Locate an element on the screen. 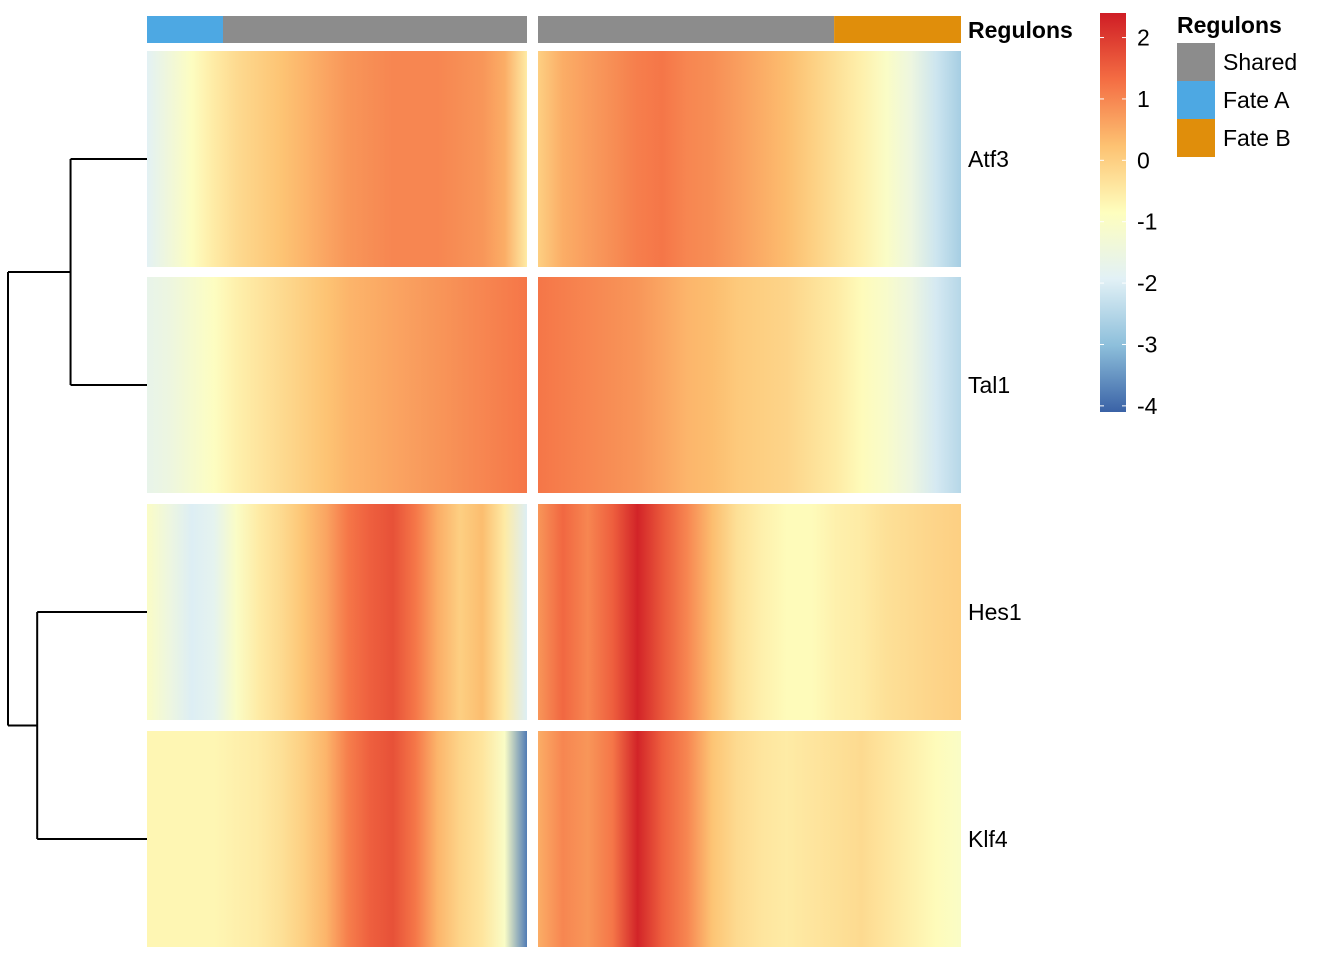 This screenshot has height=960, width=1344. color-scale-tick-label: -1 is located at coordinates (1147, 222).